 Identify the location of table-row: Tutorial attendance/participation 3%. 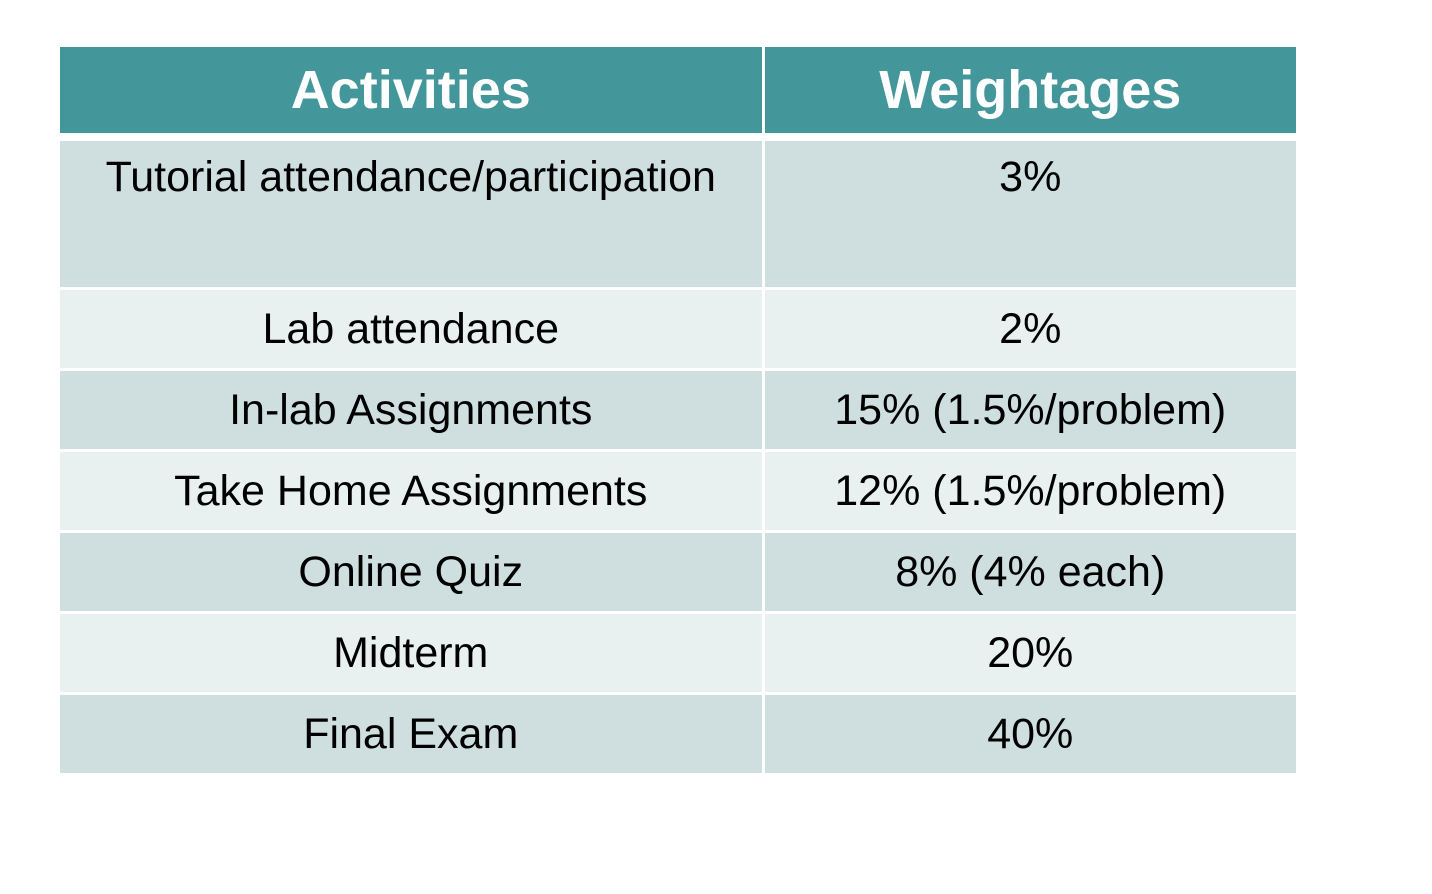
(678, 212).